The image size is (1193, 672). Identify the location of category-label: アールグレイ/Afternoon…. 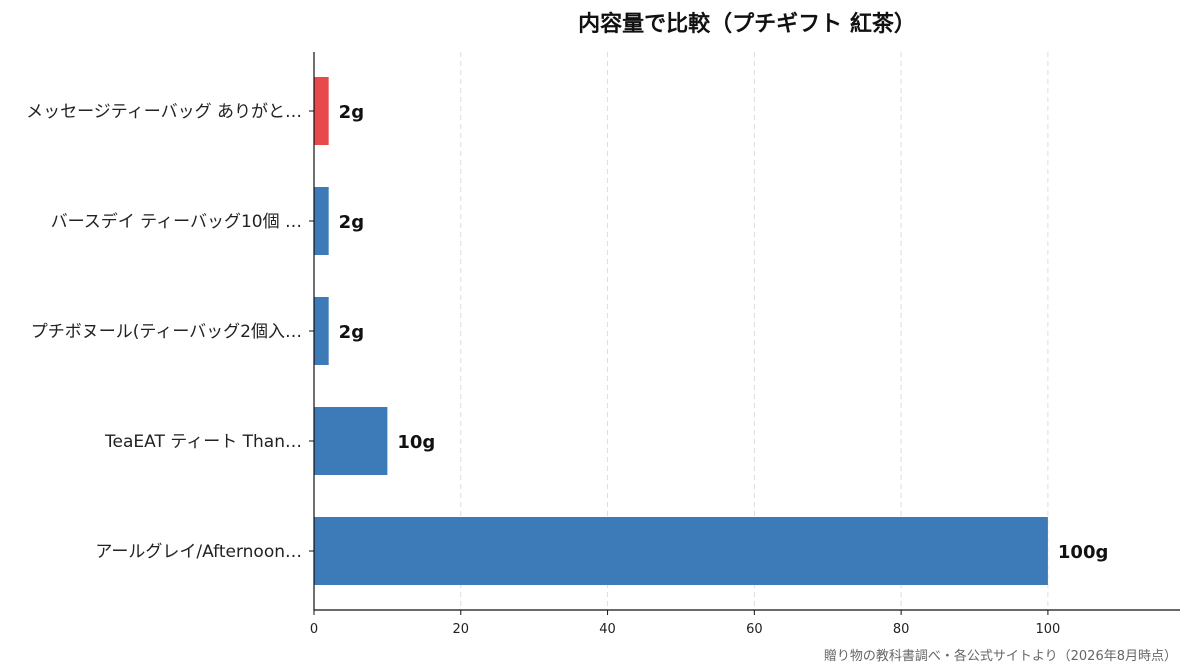
(198, 552).